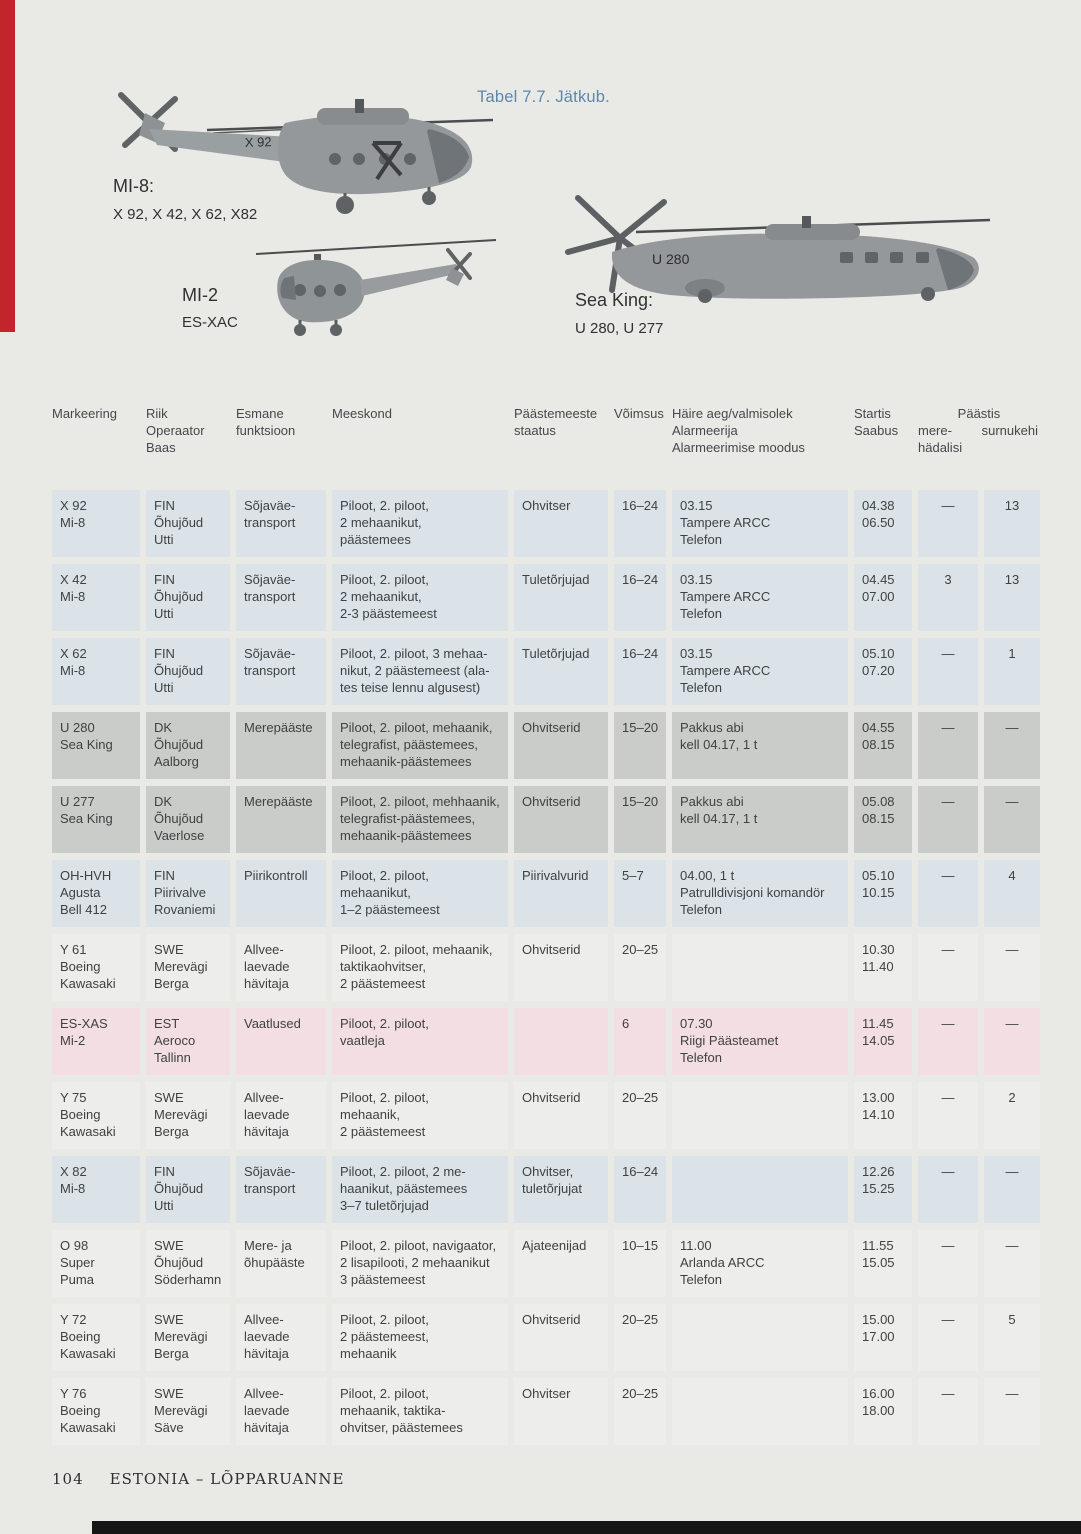 This screenshot has width=1081, height=1534. Describe the element at coordinates (671, 259) in the screenshot. I see `sea-king-marking-text: U 280` at that location.